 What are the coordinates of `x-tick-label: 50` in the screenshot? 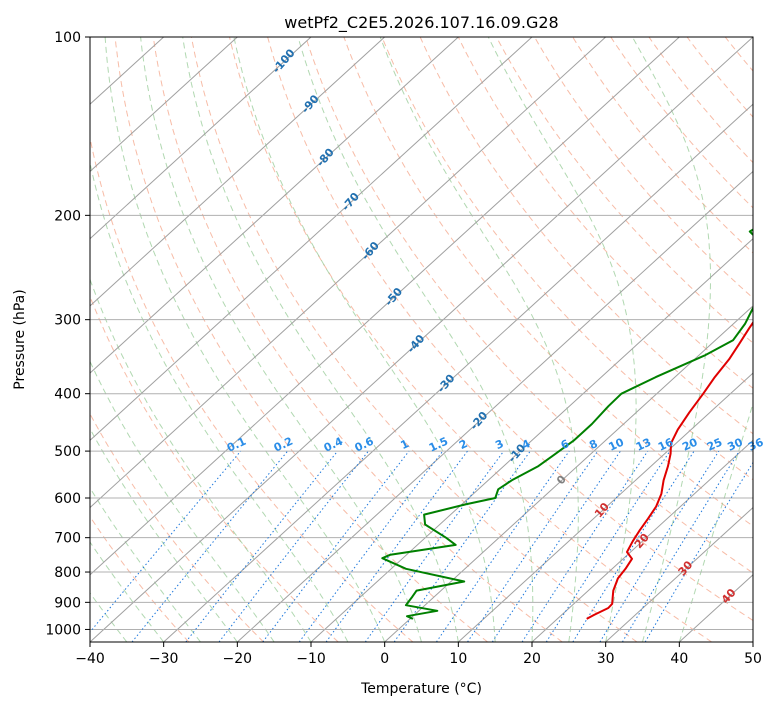 It's located at (753, 659).